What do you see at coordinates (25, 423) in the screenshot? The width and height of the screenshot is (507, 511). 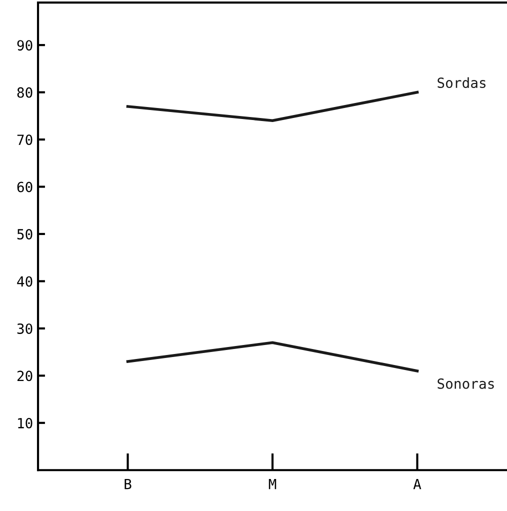 I see `y-tick-label: 10` at bounding box center [25, 423].